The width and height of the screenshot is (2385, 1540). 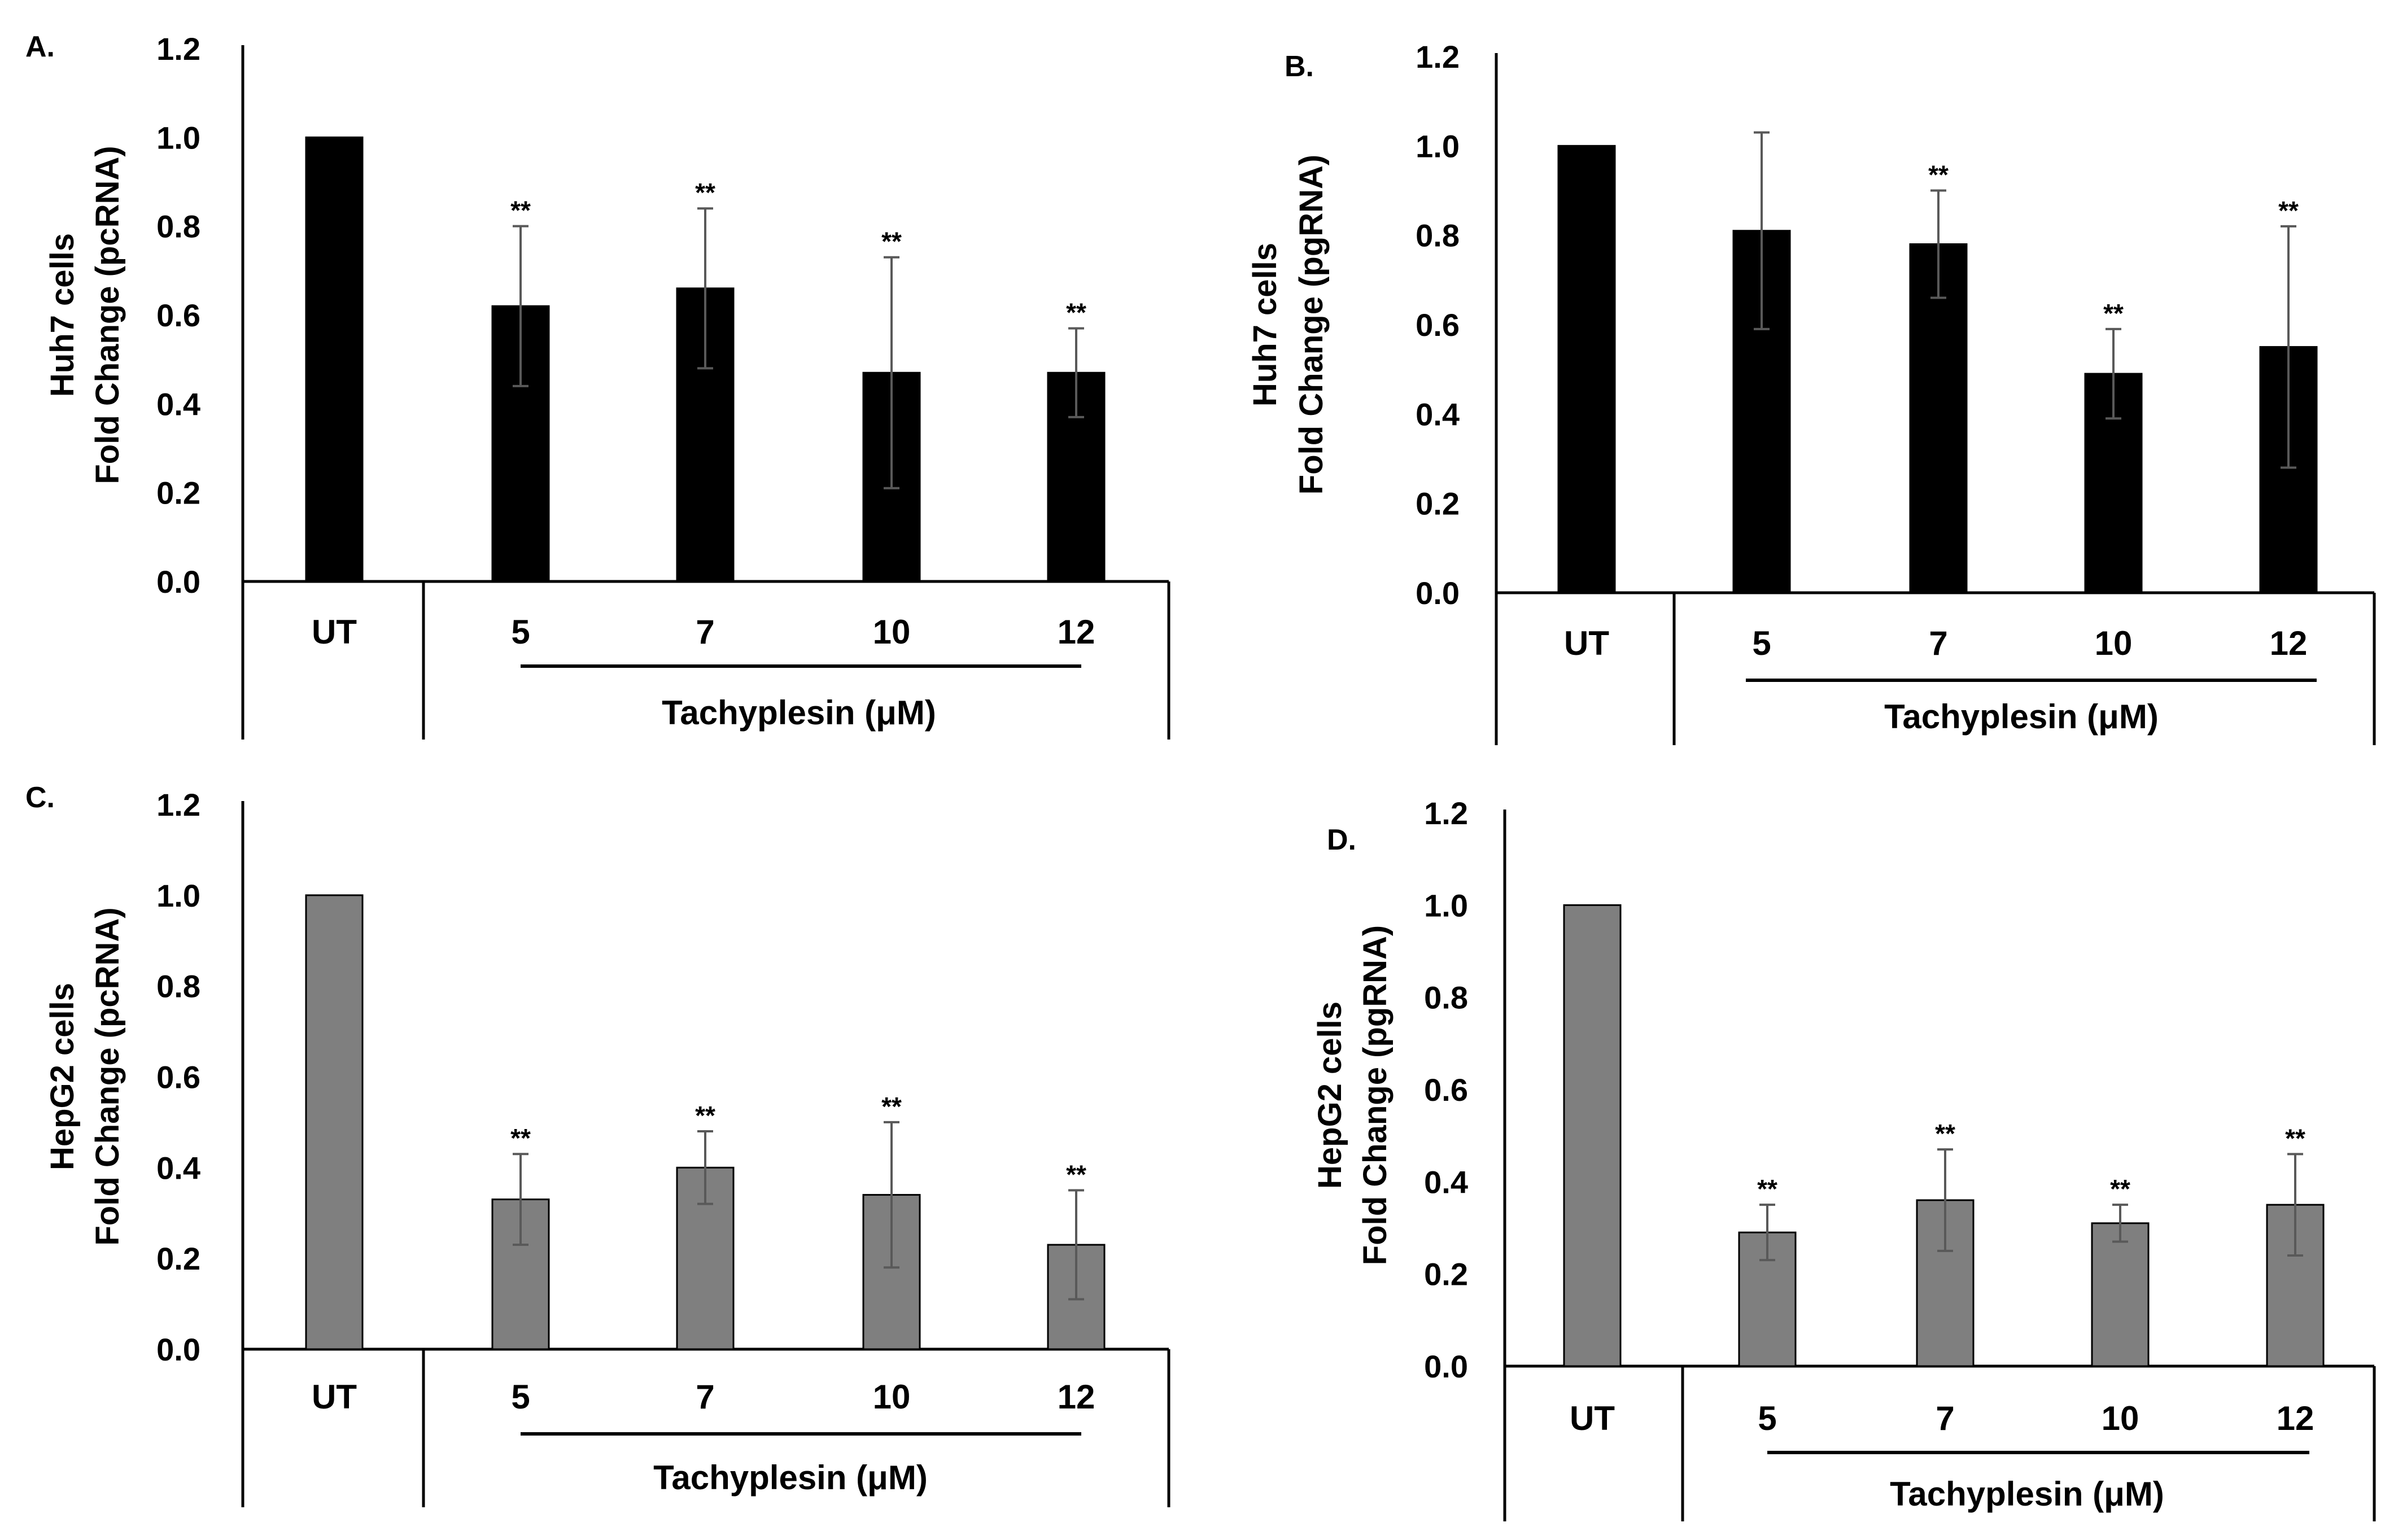 What do you see at coordinates (1341, 840) in the screenshot?
I see `panel-letter: D.` at bounding box center [1341, 840].